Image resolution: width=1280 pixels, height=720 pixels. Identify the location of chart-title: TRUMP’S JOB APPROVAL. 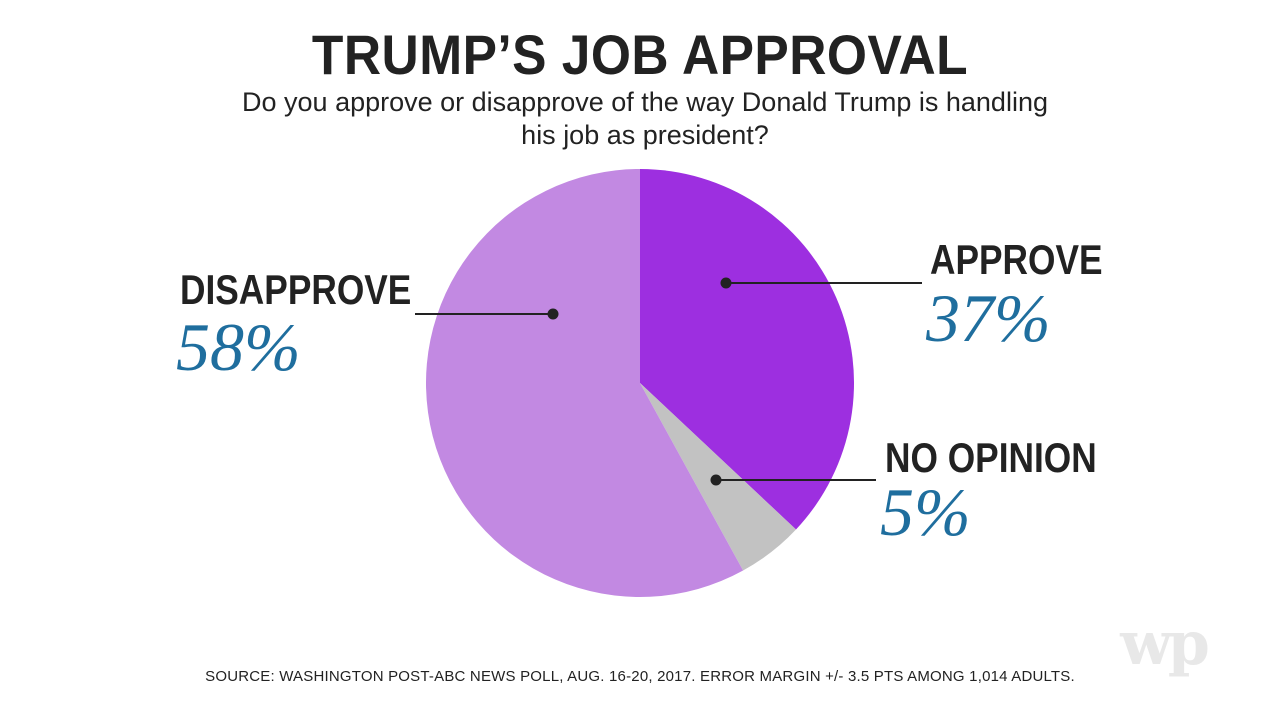
(640, 54).